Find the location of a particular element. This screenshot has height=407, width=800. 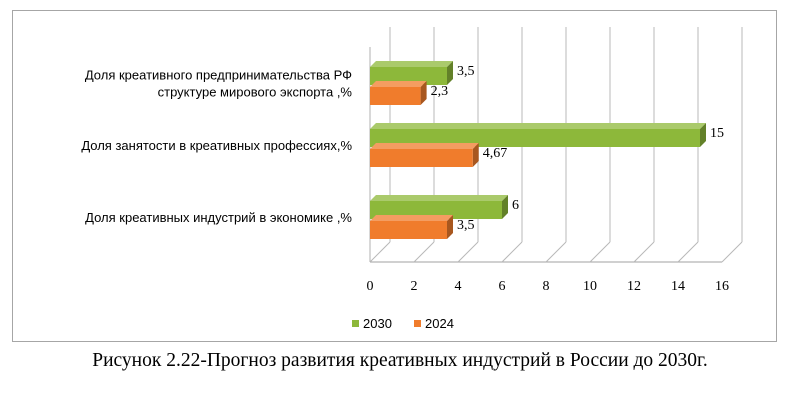

x-tick-label: 4 is located at coordinates (458, 286).